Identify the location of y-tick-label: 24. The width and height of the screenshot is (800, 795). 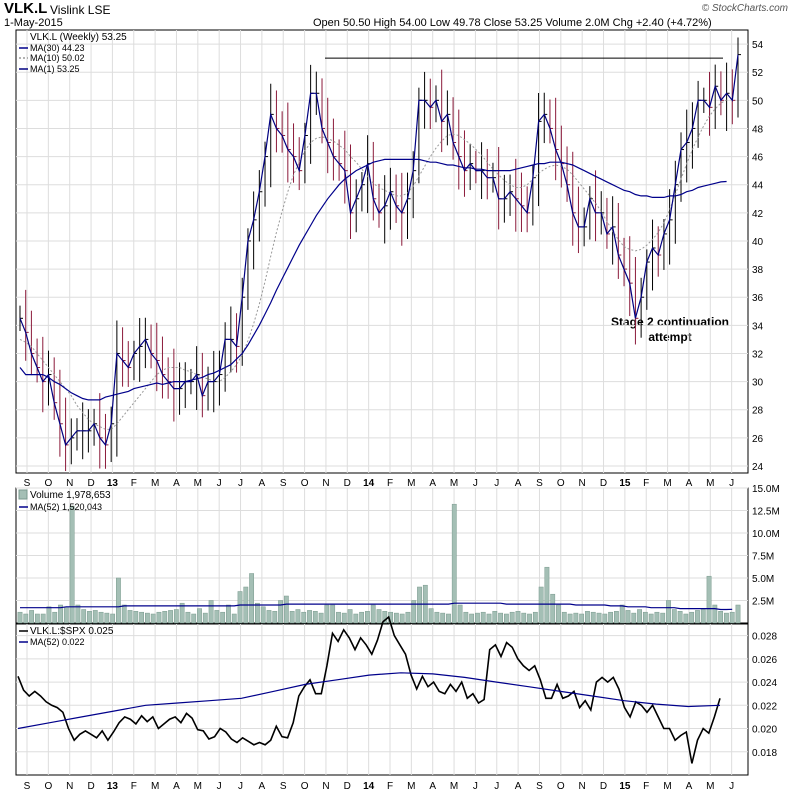
(758, 467).